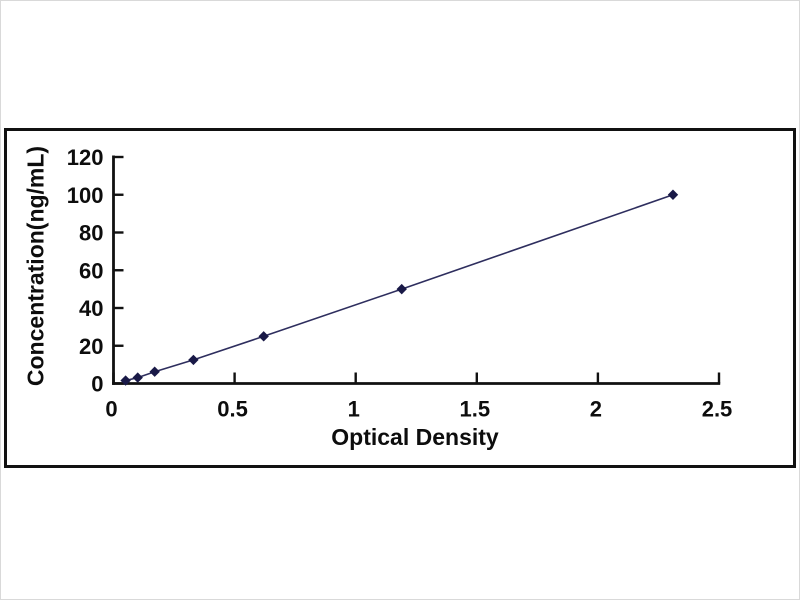  I want to click on y-axis-title: Concentration(ng/mL), so click(35, 266).